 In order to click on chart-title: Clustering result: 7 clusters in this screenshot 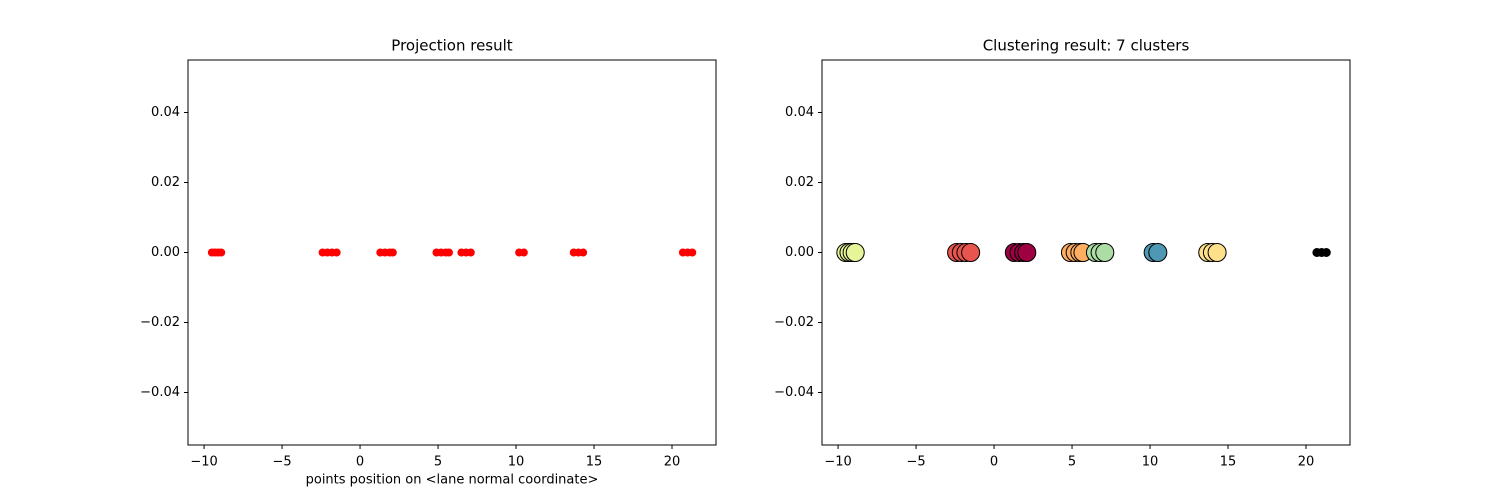, I will do `click(1086, 46)`.